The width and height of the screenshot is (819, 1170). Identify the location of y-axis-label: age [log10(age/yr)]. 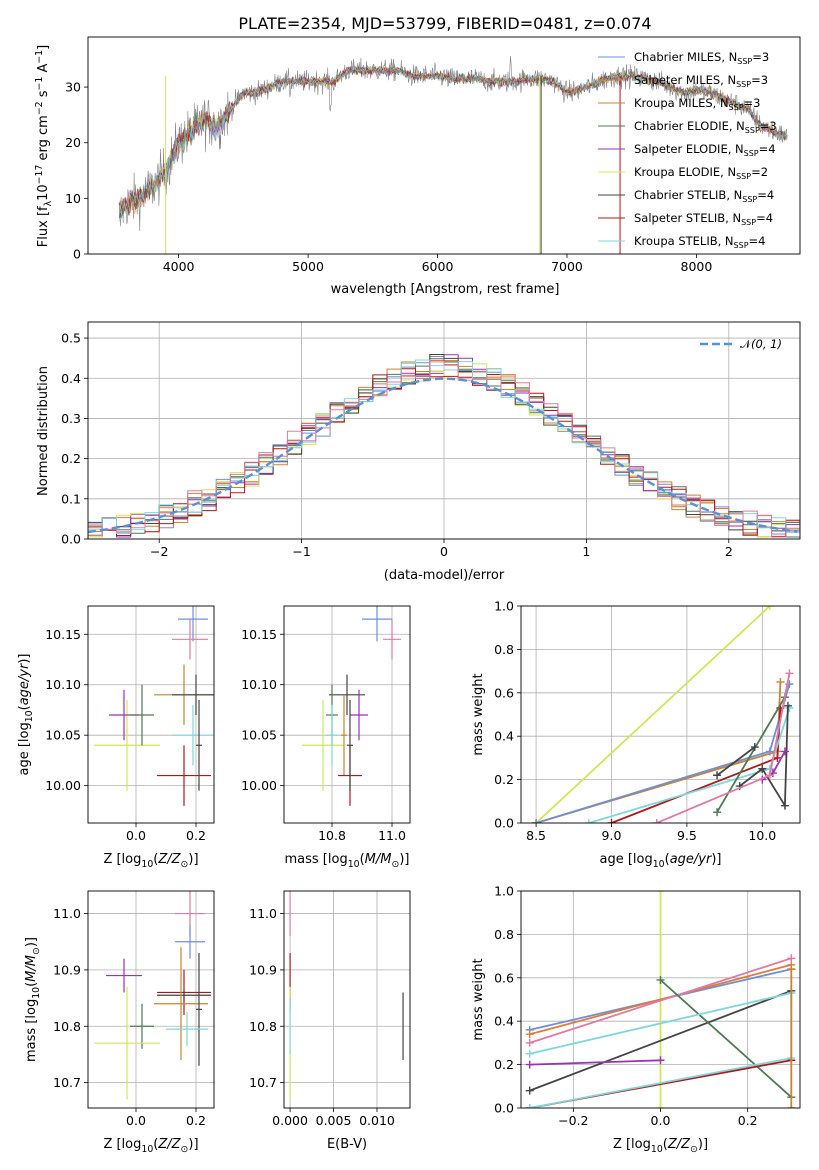
(26, 714).